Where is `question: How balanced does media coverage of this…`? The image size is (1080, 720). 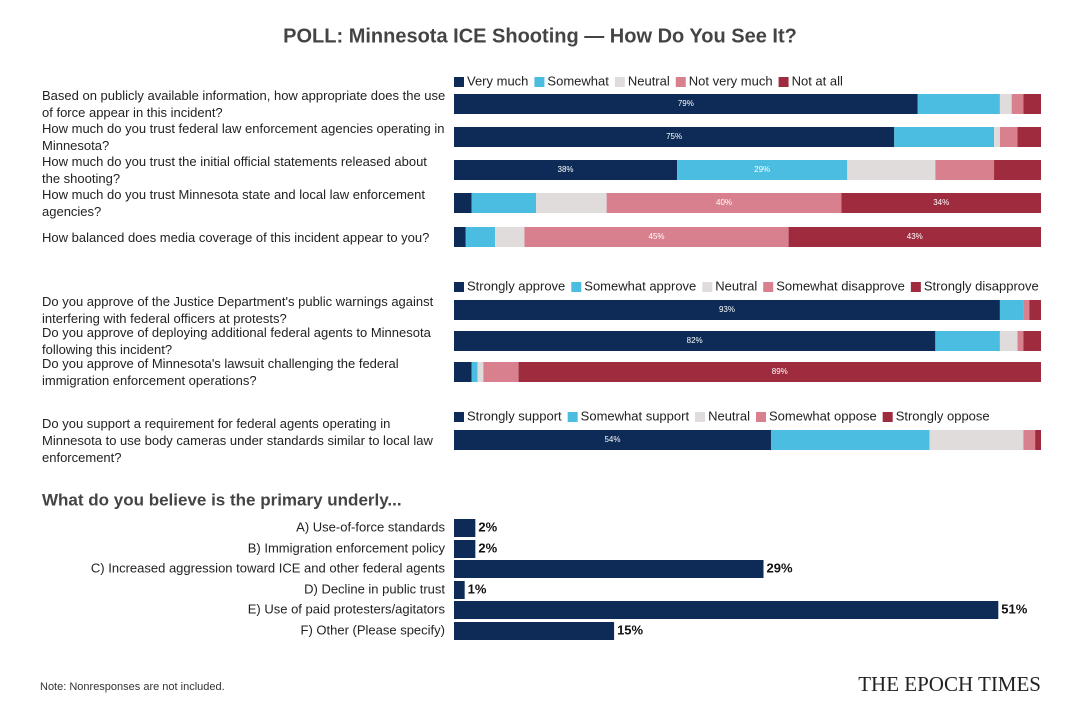 question: How balanced does media coverage of this… is located at coordinates (236, 237).